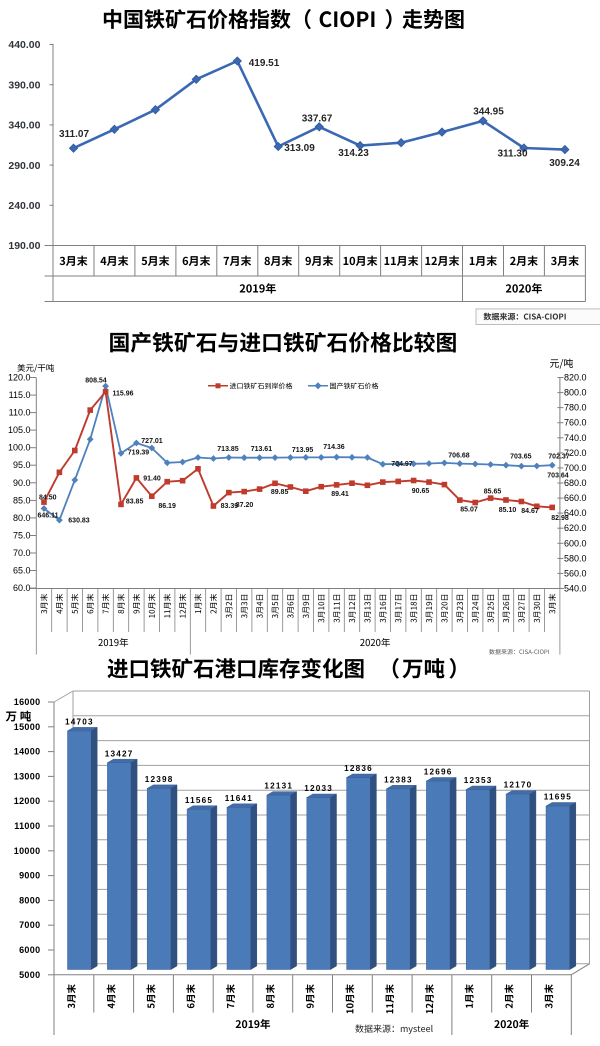  I want to click on svg-text: 89.85, so click(280, 492).